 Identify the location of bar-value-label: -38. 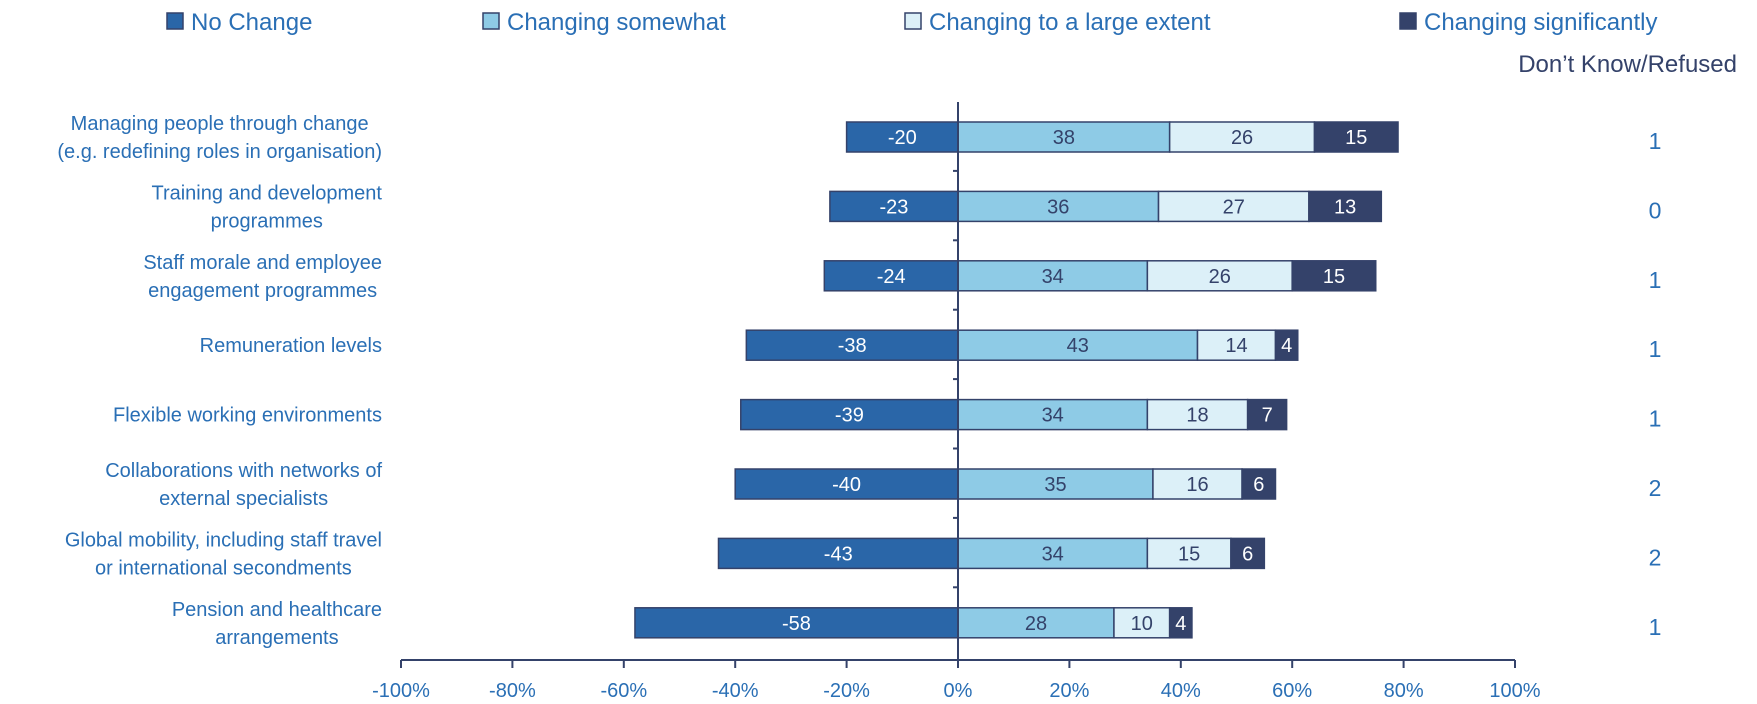
(852, 346).